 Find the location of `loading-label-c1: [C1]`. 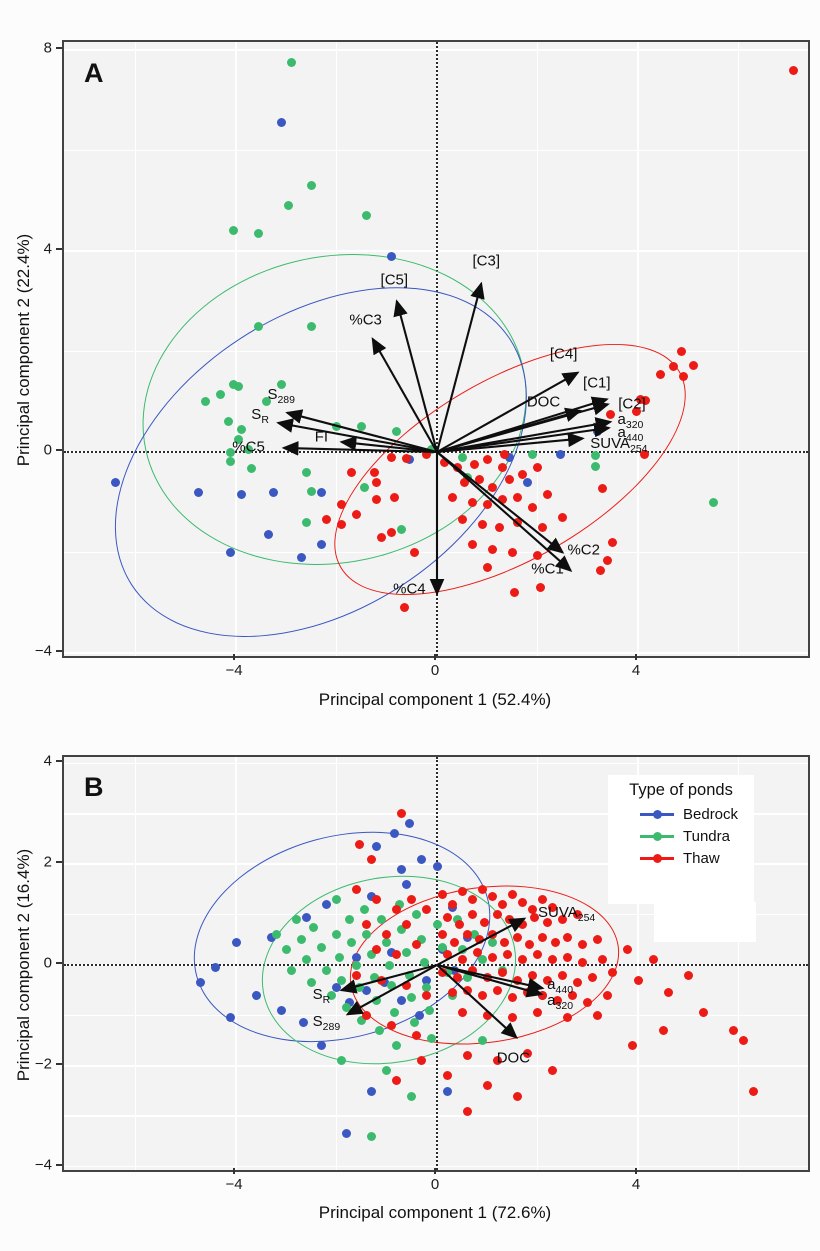

loading-label-c1: [C1] is located at coordinates (597, 383).